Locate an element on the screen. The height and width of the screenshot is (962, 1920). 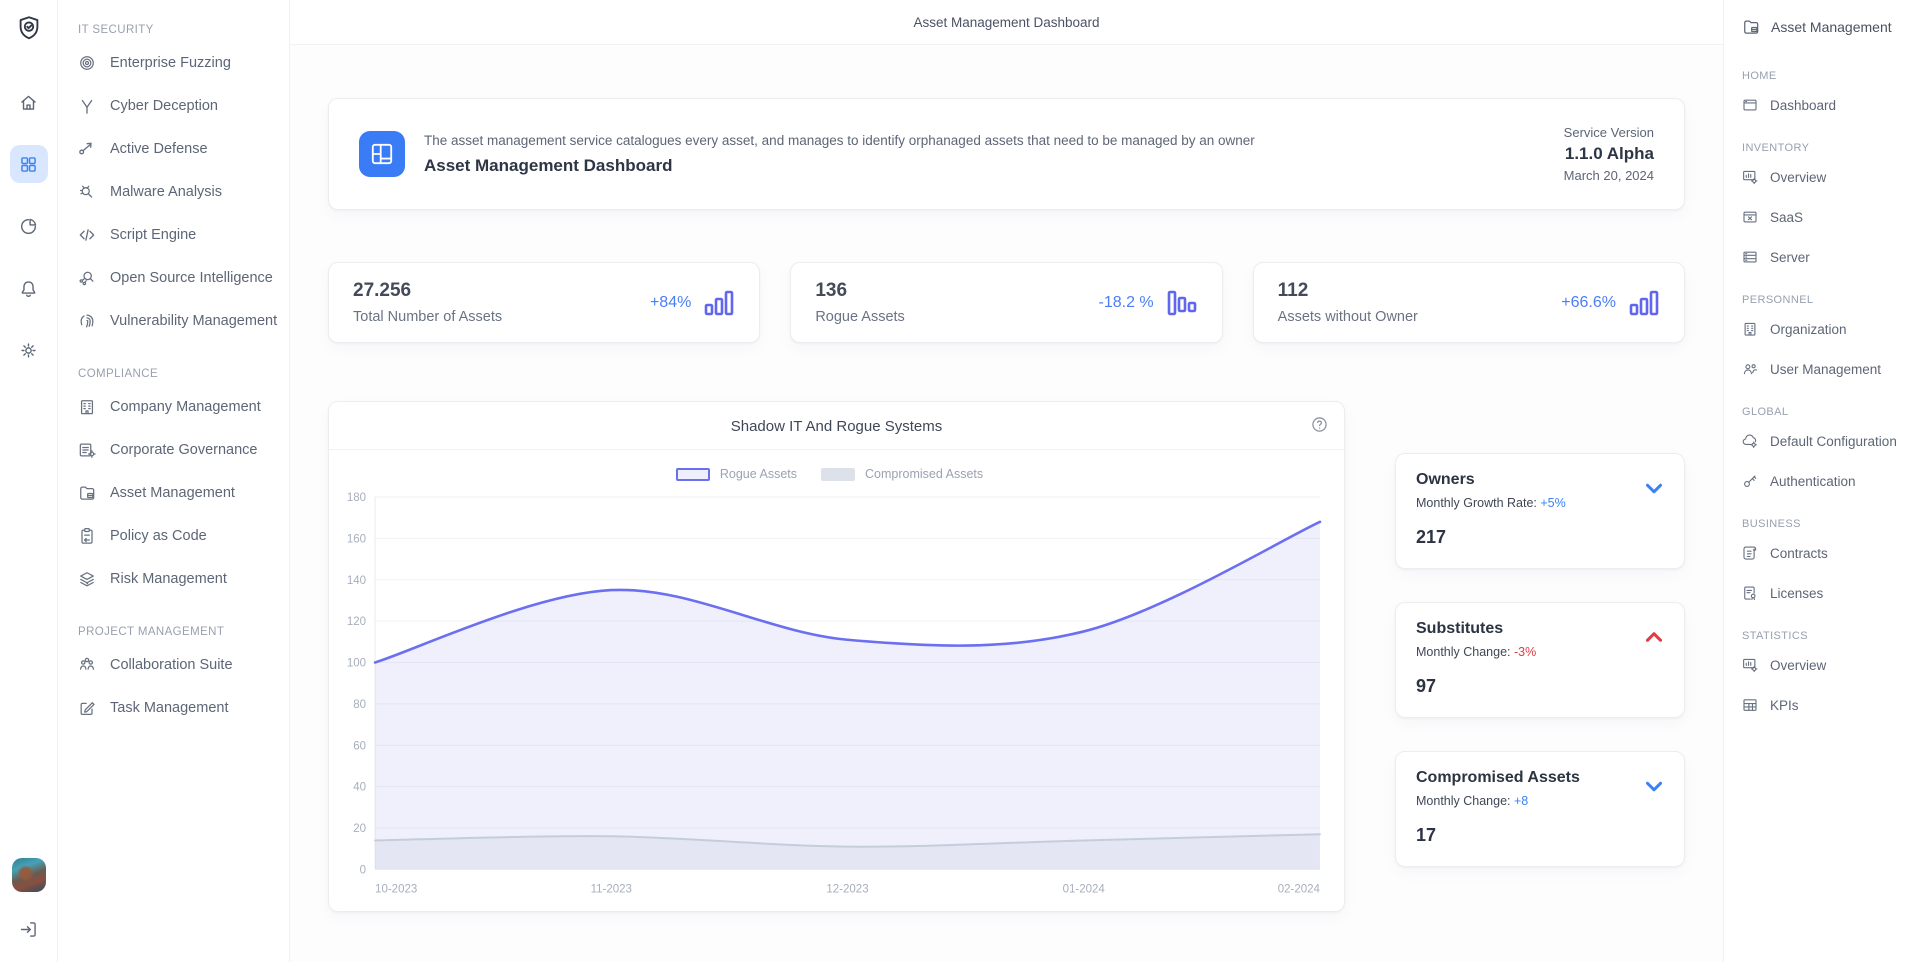
legend-swatch-compromised is located at coordinates (838, 474).